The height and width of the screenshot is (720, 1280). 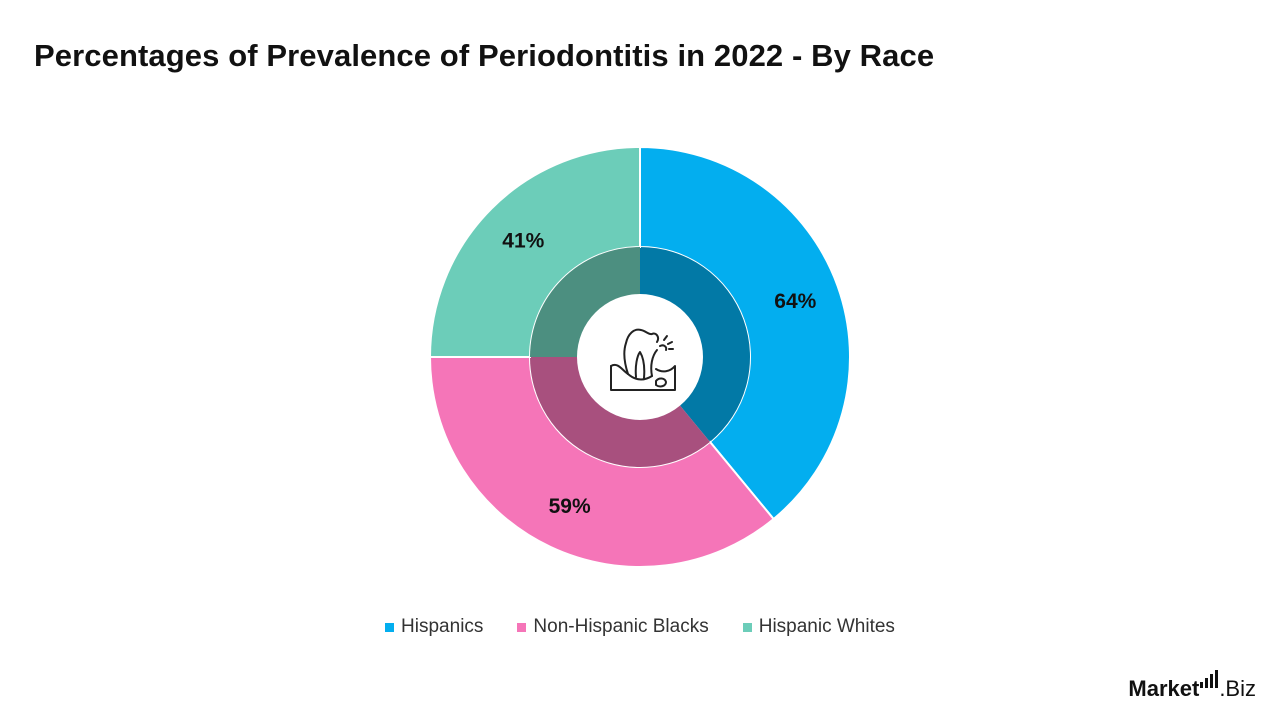 I want to click on donut-hole, so click(x=640, y=357).